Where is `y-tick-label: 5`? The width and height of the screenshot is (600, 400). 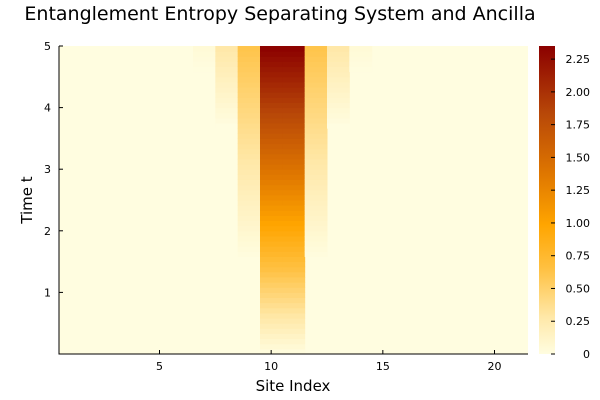
y-tick-label: 5 is located at coordinates (47, 46).